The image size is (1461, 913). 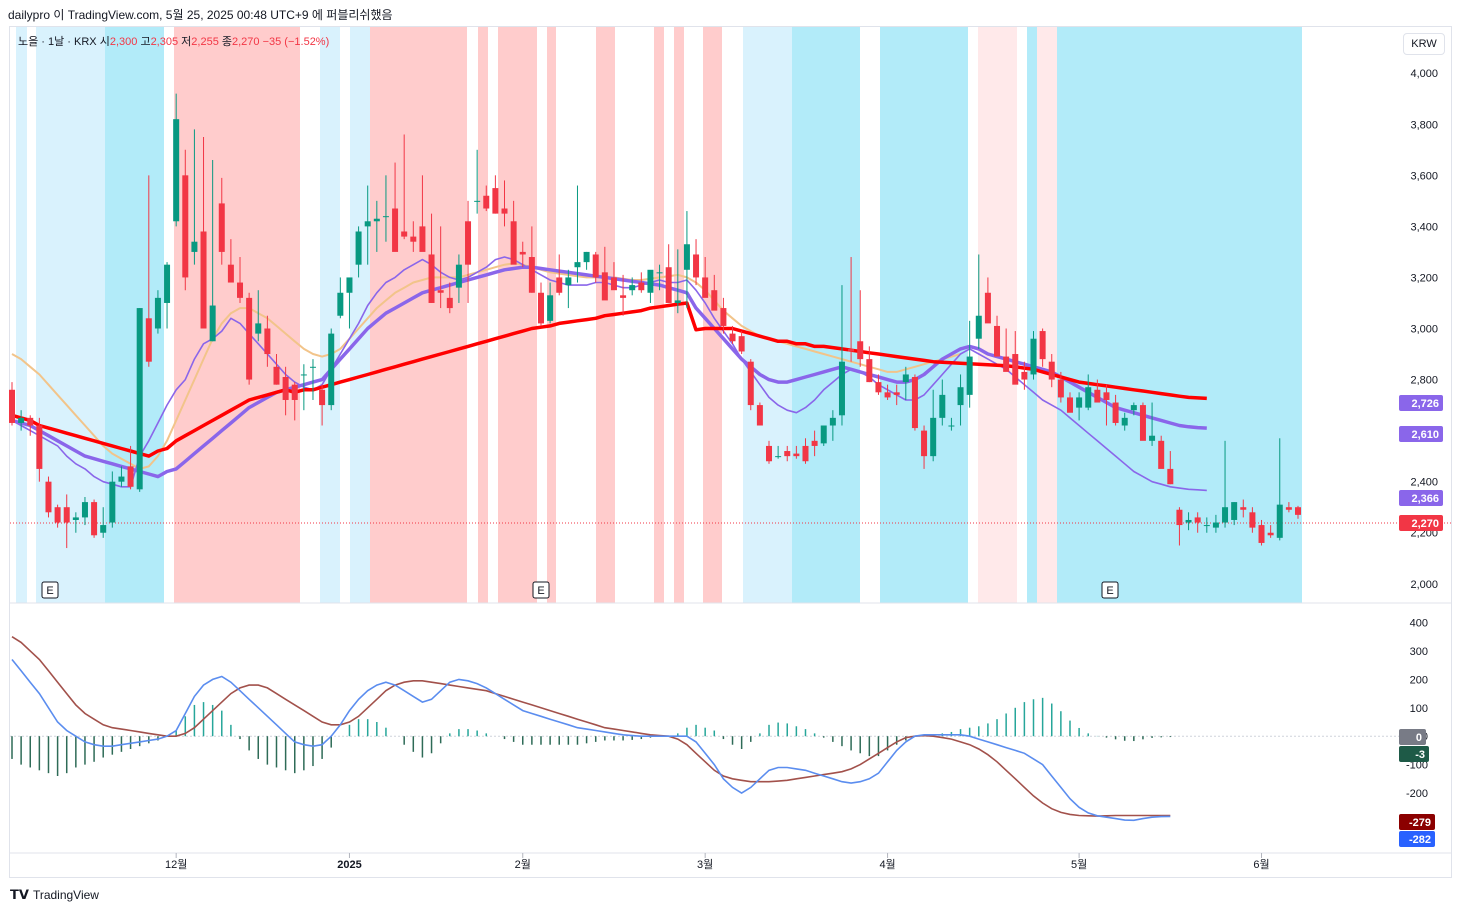 What do you see at coordinates (1425, 404) in the screenshot?
I see `ma-red-badge-text: 2,726` at bounding box center [1425, 404].